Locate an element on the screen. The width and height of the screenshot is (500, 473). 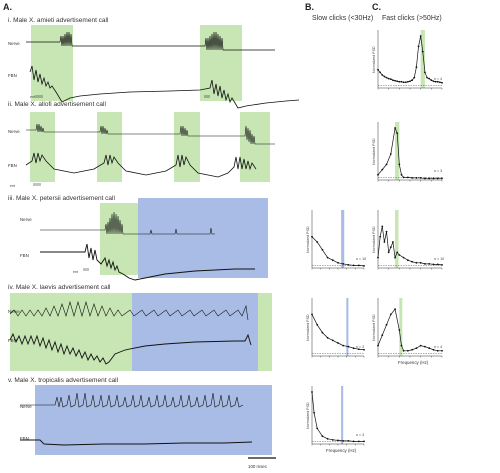
row-title-i: i. Male X. amieti advertisement call is located at coordinates (58, 20).